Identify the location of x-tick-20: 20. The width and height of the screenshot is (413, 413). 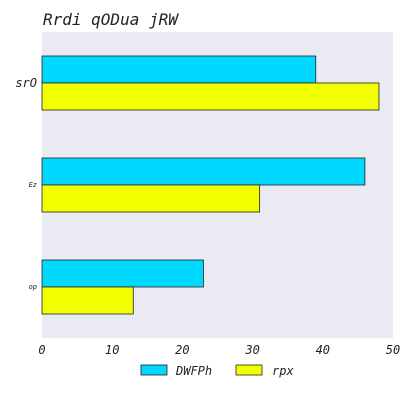
(182, 350).